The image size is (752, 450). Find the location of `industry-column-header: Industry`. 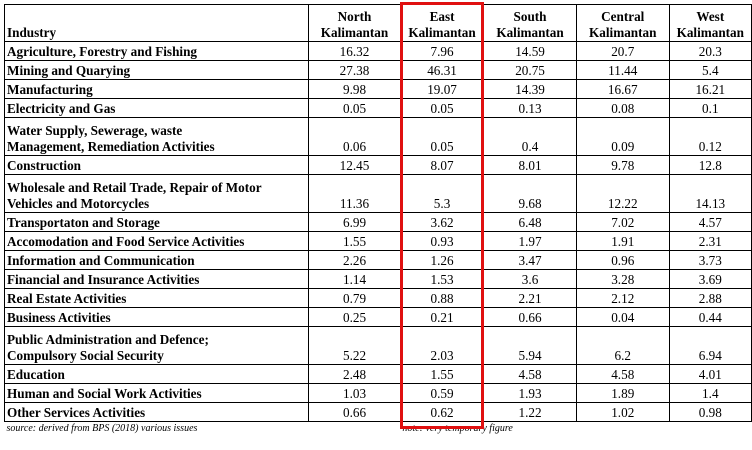

industry-column-header: Industry is located at coordinates (156, 23).